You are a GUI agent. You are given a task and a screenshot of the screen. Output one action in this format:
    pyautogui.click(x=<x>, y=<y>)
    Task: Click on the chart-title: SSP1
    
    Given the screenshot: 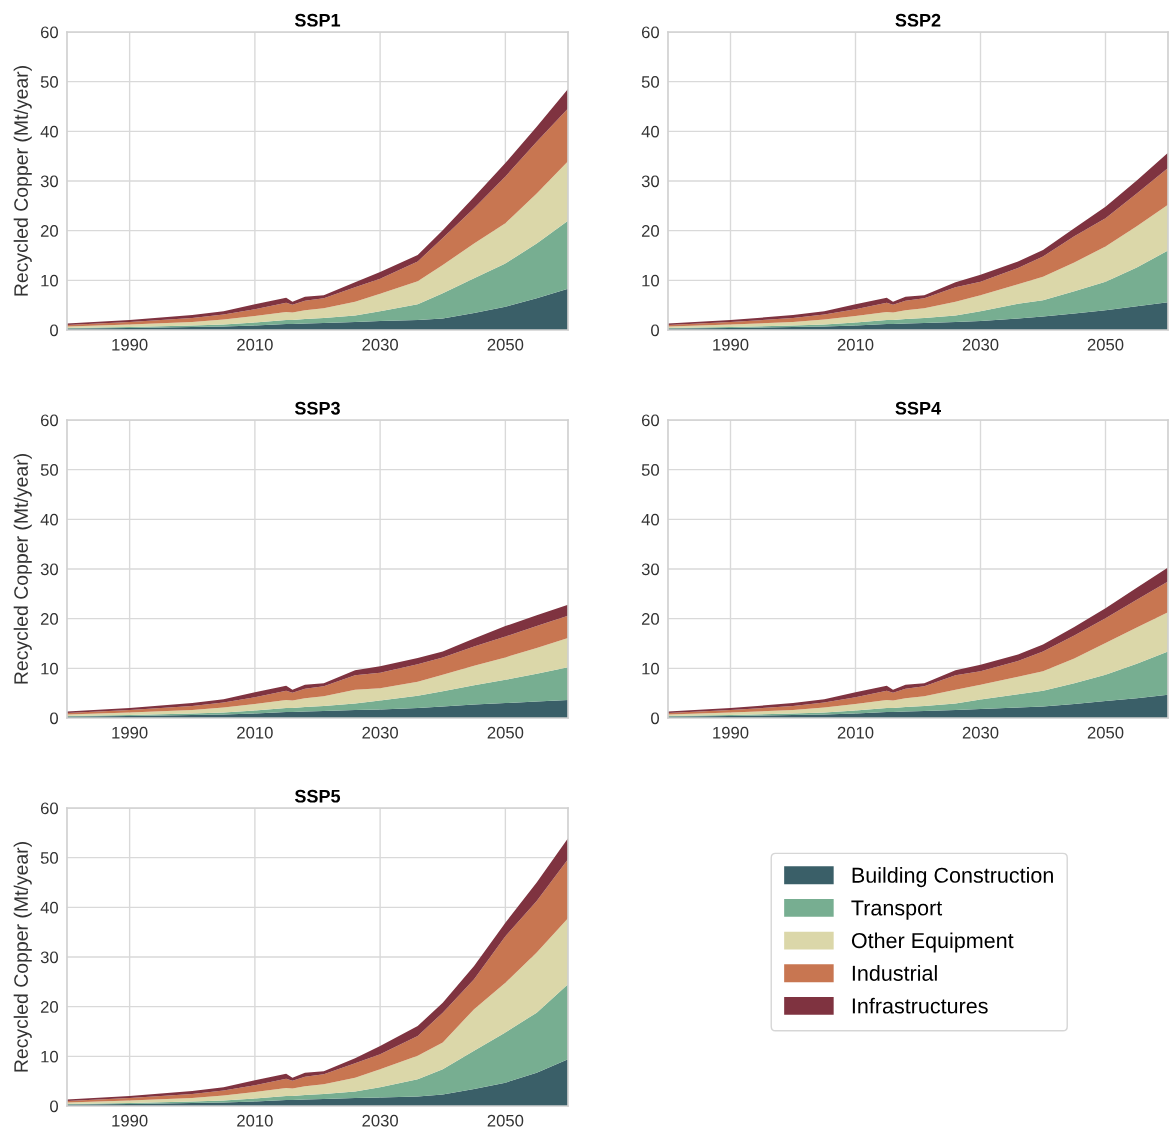 What is the action you would take?
    pyautogui.click(x=317, y=20)
    